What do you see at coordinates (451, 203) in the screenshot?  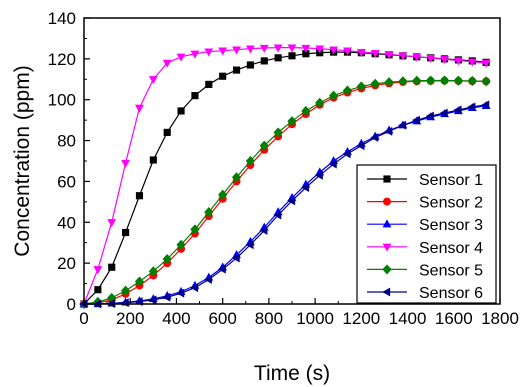 I see `legend-label: Sensor 2` at bounding box center [451, 203].